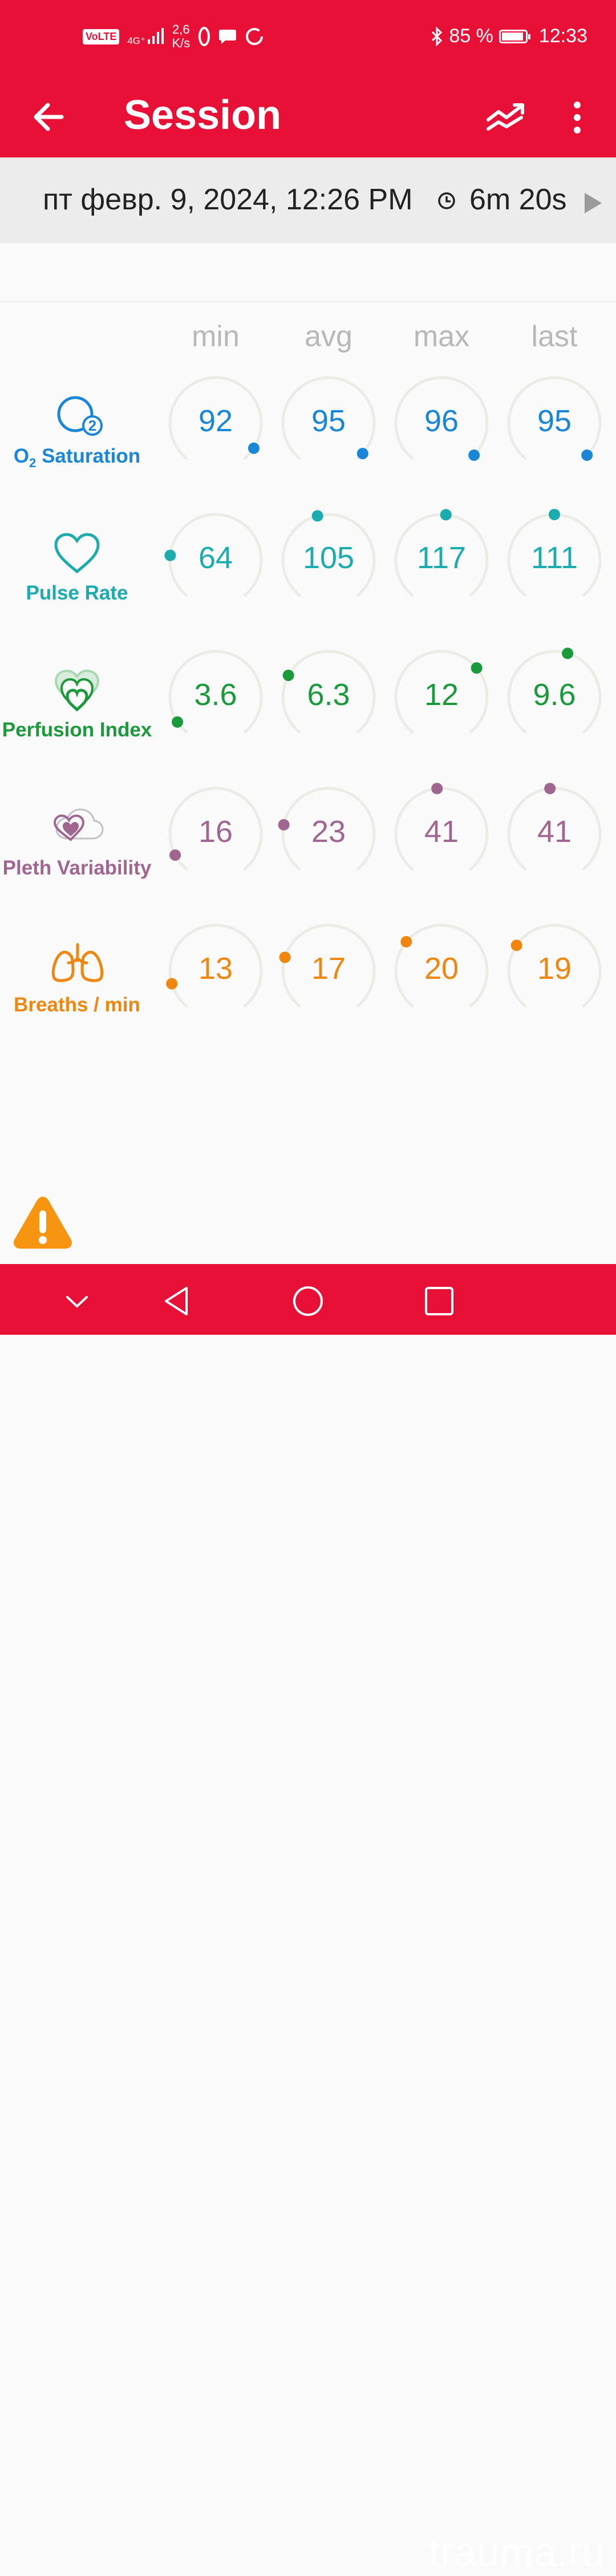  I want to click on gauge-value: 12, so click(442, 695).